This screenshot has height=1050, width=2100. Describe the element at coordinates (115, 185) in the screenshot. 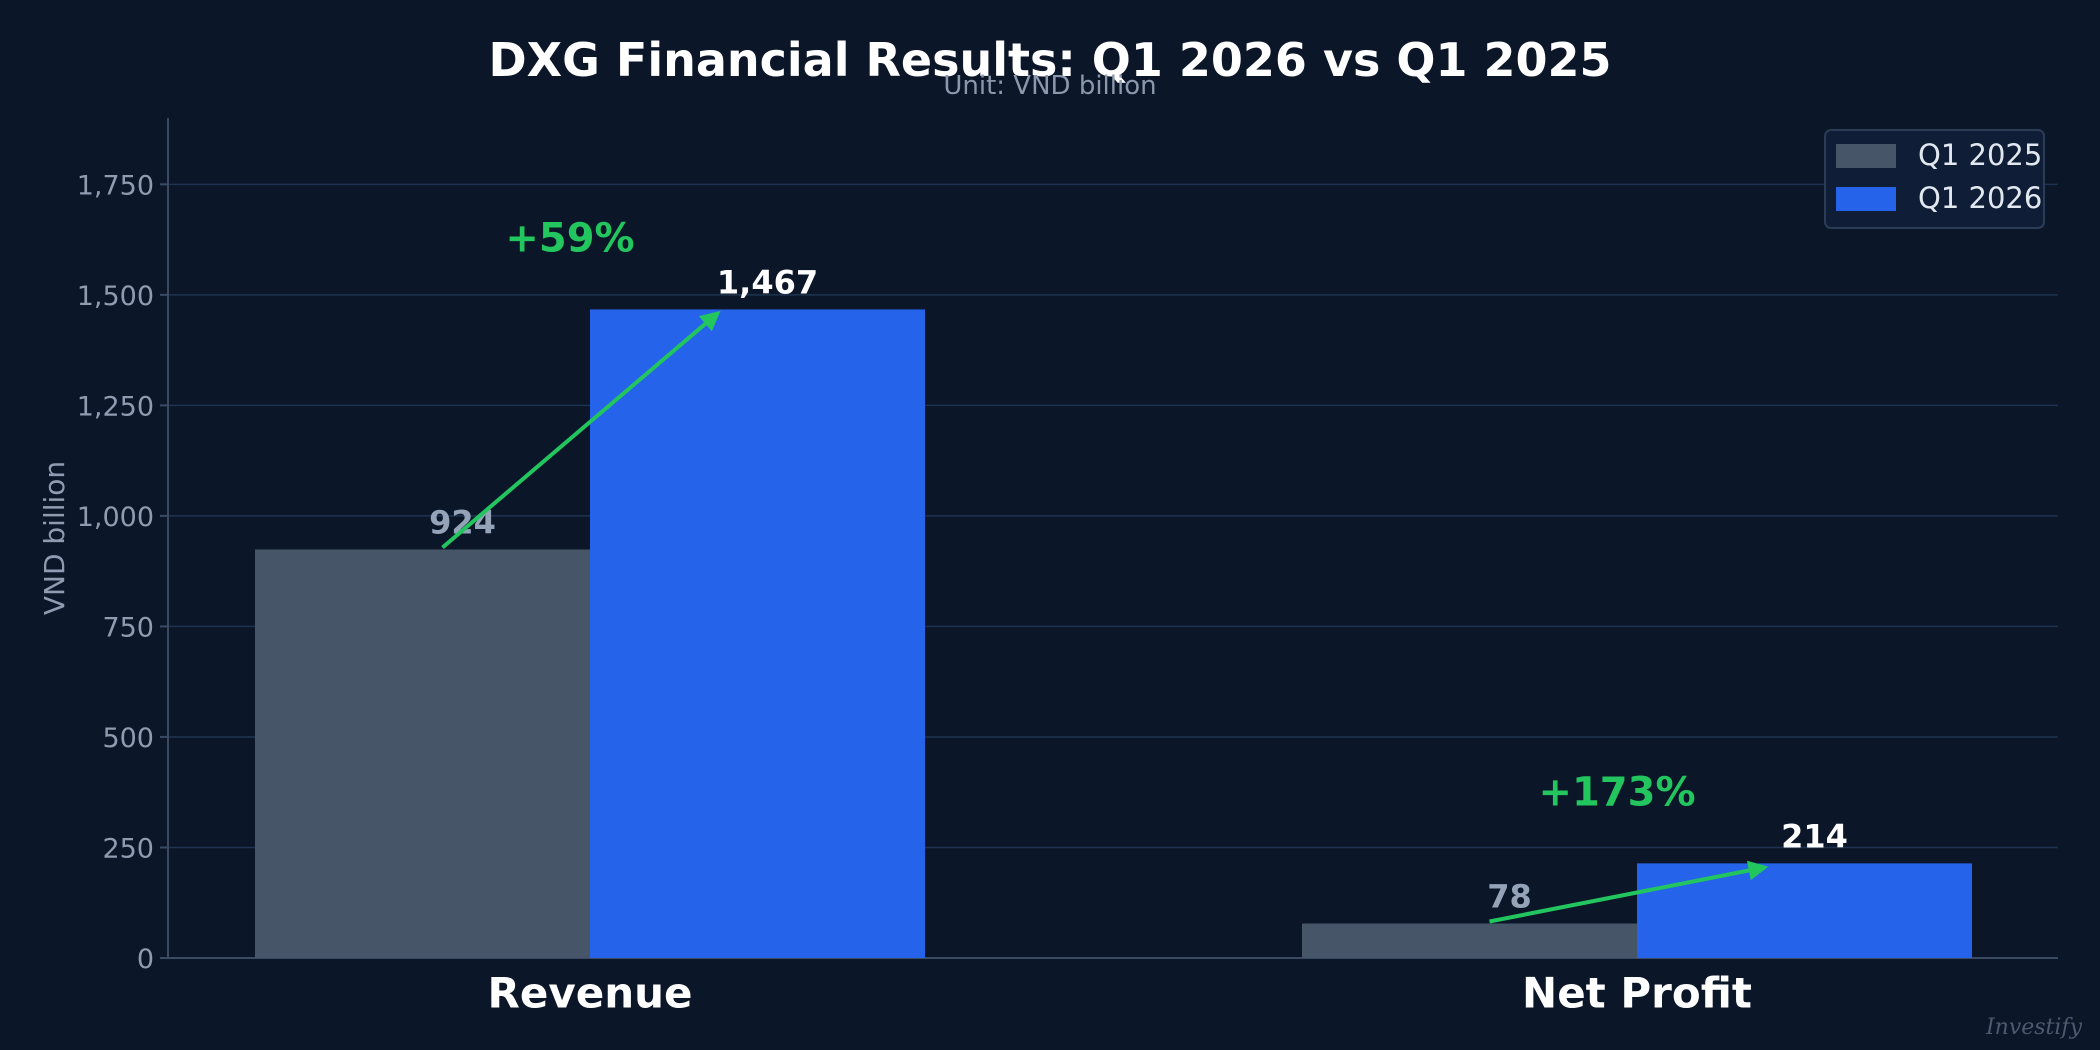

I see `y-tick-label: 1,750` at that location.